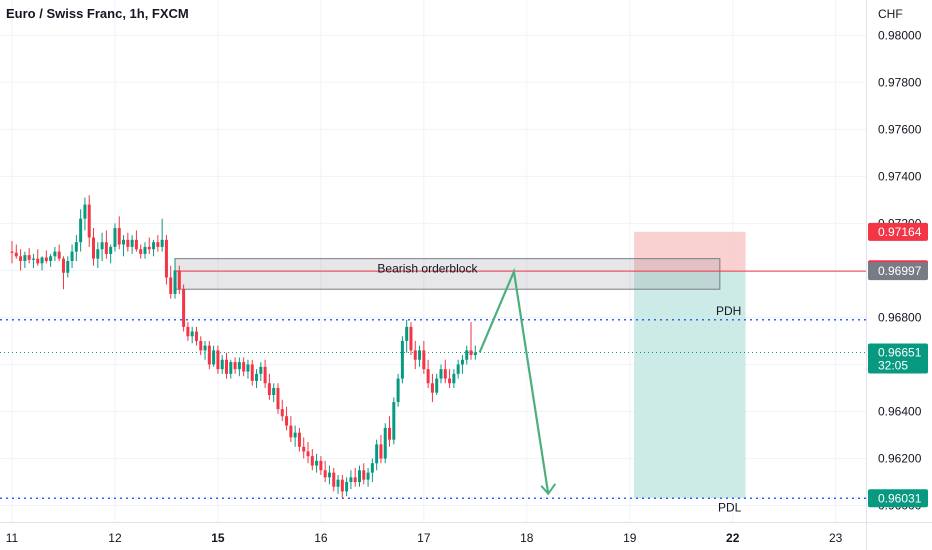 This screenshot has width=932, height=550. I want to click on symbol-title: Euro / Swiss Franc, 1h, FXCM, so click(97, 13).